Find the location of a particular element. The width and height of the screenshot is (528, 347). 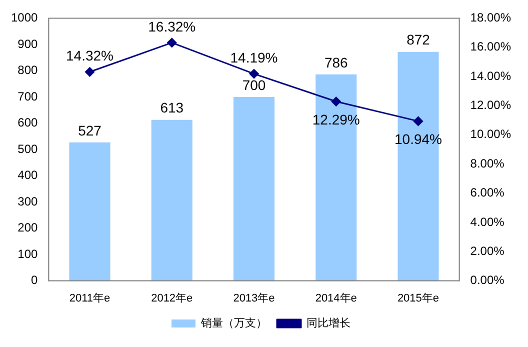

y2-tick-label: 8.00% is located at coordinates (487, 163).